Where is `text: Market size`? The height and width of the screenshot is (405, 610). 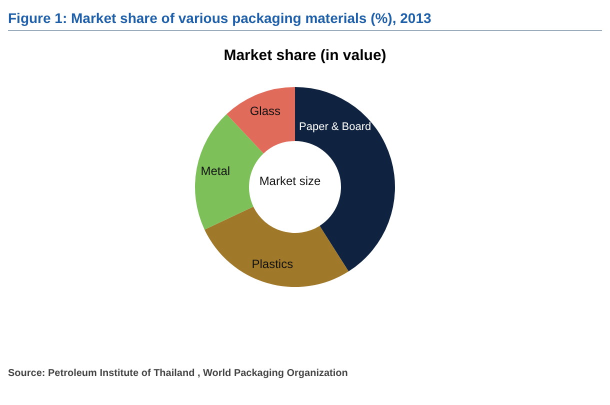
text: Market size is located at coordinates (290, 181).